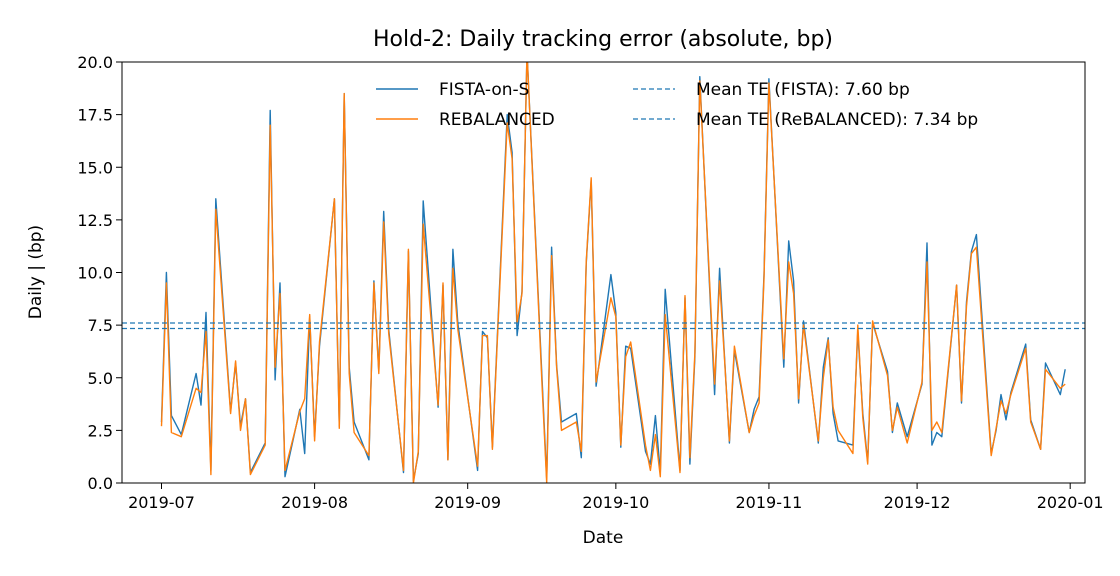  I want to click on legend-label-mean-fista: Mean TE (FISTA): 7.60 bp, so click(803, 90).